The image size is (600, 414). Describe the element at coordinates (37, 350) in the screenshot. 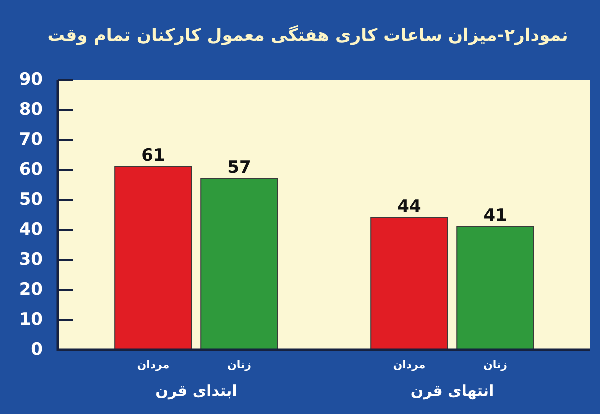

I see `y-tick-label: 0` at that location.